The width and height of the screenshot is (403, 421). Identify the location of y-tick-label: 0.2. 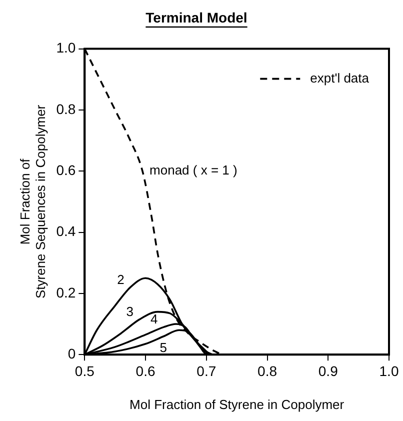
(66, 292).